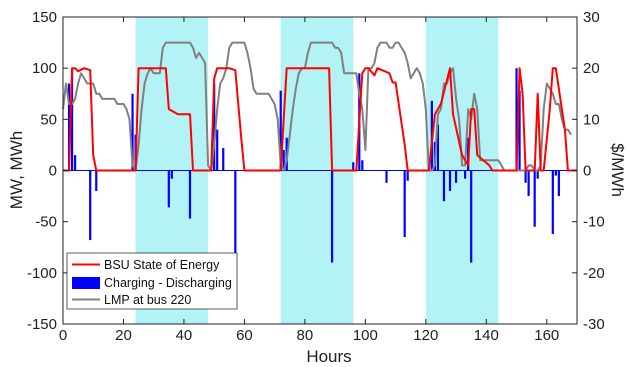 This screenshot has width=627, height=367. Describe the element at coordinates (162, 265) in the screenshot. I see `legend-label-state-of-energy: BSU State of Energy` at that location.